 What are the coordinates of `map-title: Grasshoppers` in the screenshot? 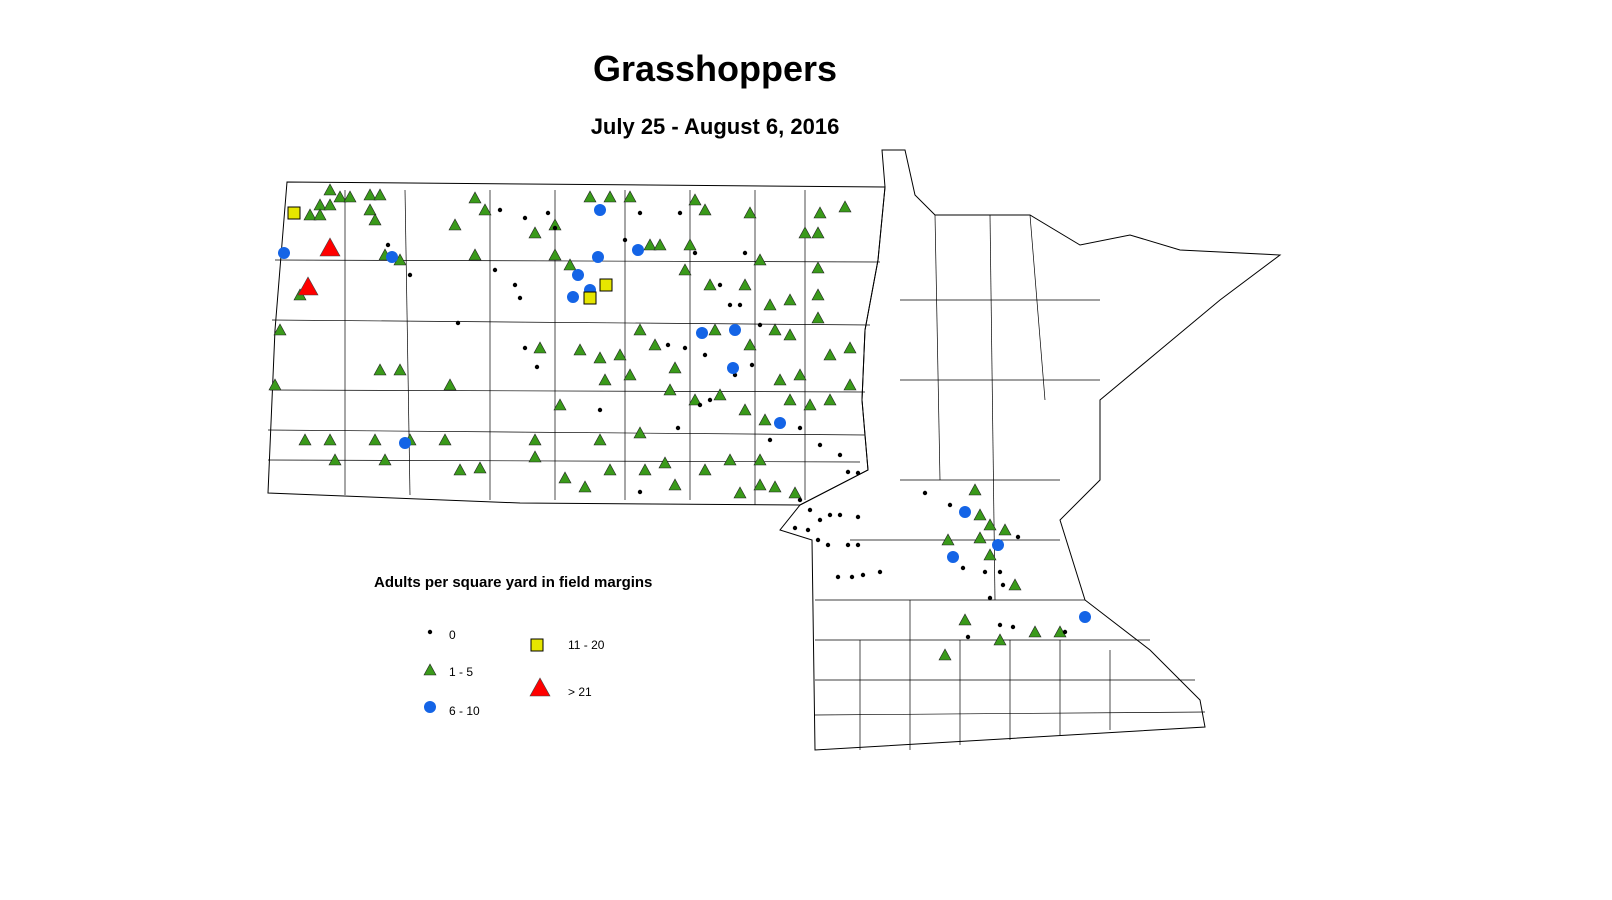 It's located at (715, 68).